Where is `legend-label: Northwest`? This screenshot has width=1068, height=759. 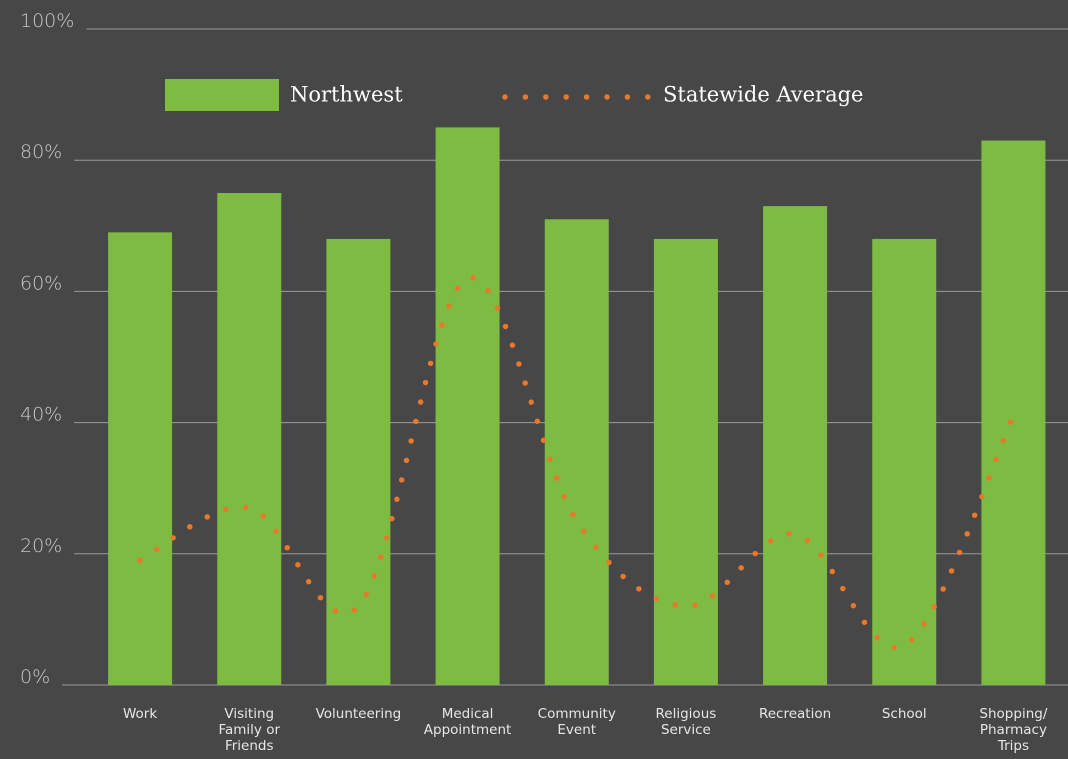
legend-label: Northwest is located at coordinates (346, 95).